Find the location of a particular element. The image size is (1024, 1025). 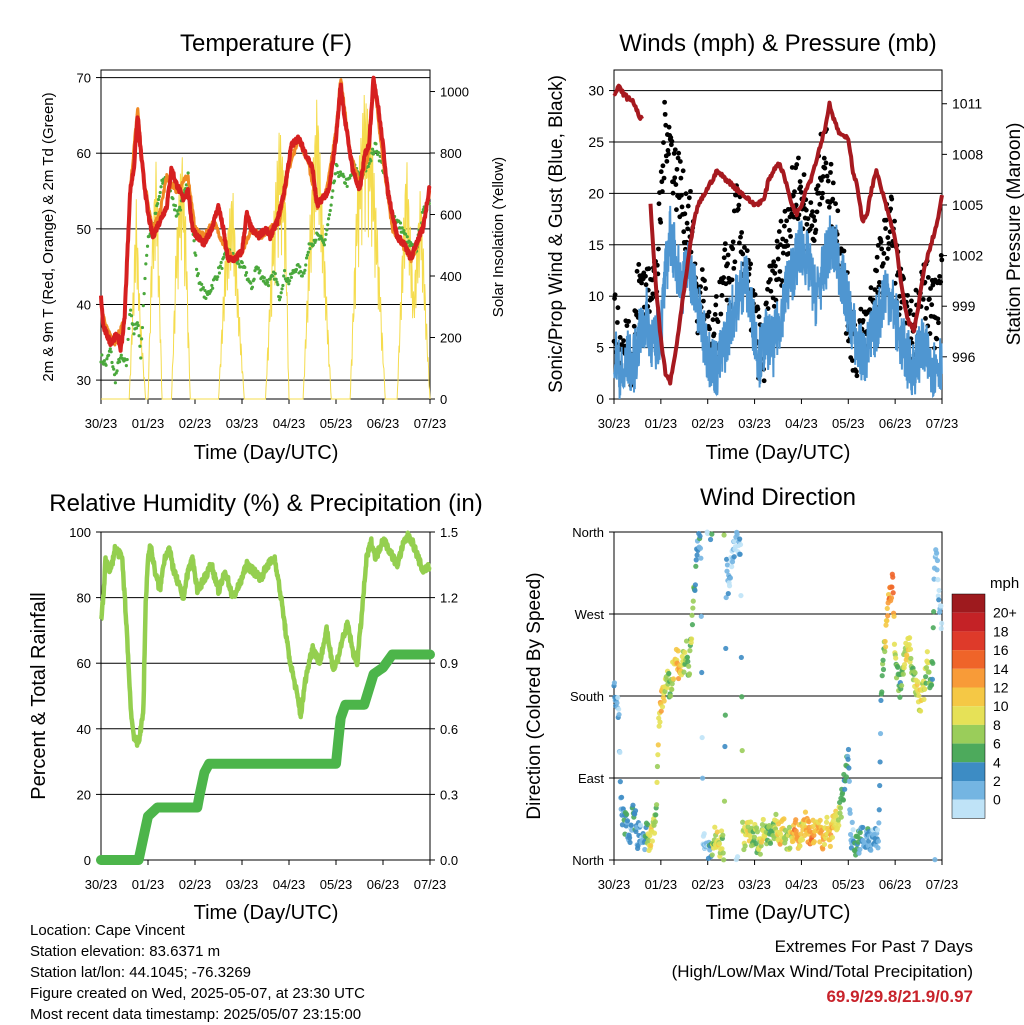

temperature-xtick-label: 03/23 is located at coordinates (242, 423).